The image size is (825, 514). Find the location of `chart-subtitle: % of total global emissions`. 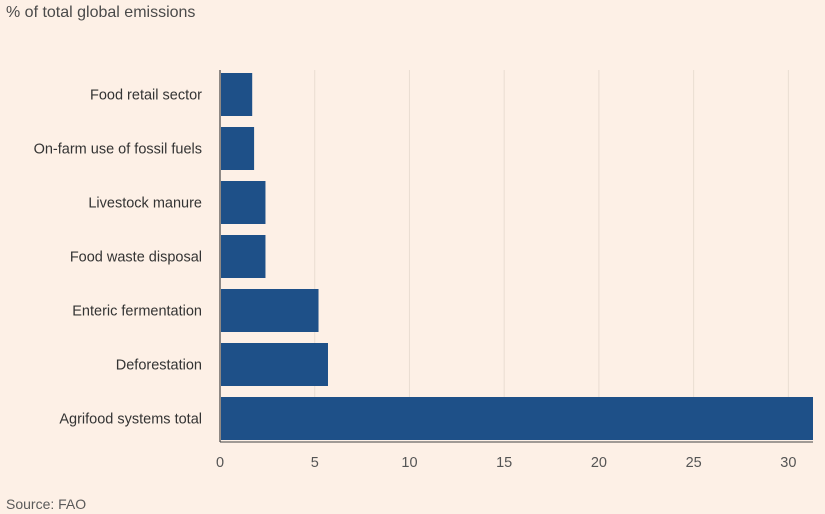

chart-subtitle: % of total global emissions is located at coordinates (101, 12).